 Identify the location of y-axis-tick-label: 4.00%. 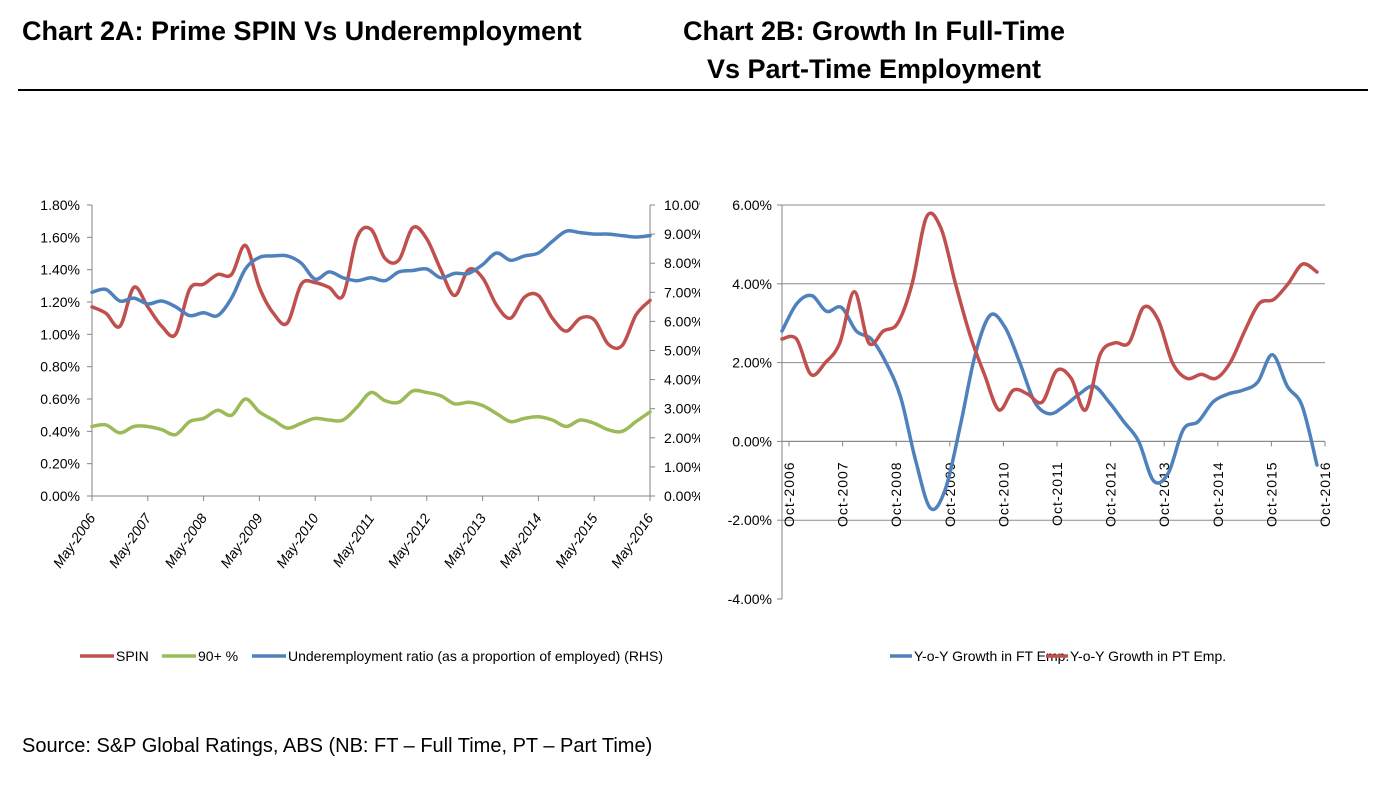
(752, 284).